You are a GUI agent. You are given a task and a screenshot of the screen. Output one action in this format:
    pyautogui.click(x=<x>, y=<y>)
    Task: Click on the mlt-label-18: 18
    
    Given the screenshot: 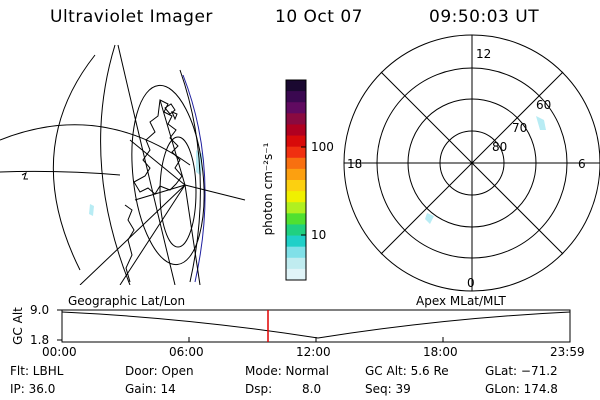 What is the action you would take?
    pyautogui.click(x=355, y=164)
    